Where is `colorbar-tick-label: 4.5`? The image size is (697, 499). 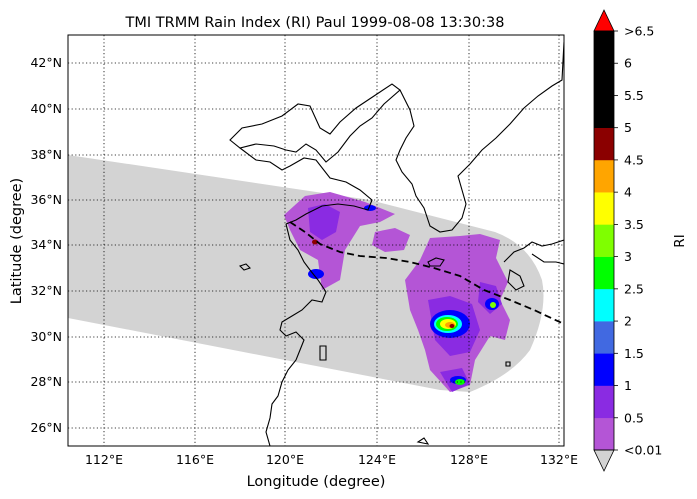 colorbar-tick-label: 4.5 is located at coordinates (634, 159).